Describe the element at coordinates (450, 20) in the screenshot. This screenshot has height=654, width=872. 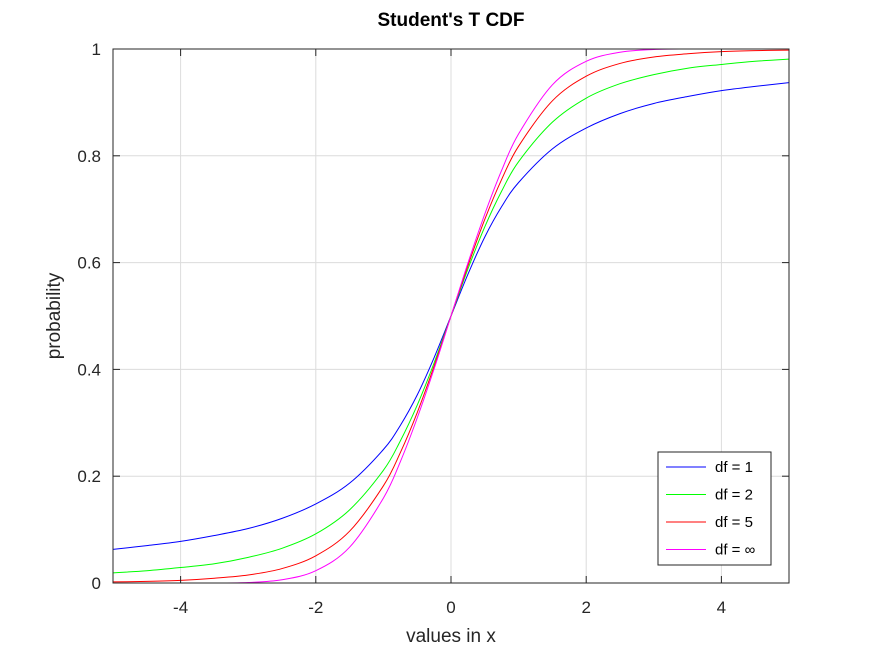
I see `chart-title: Student's T CDF` at that location.